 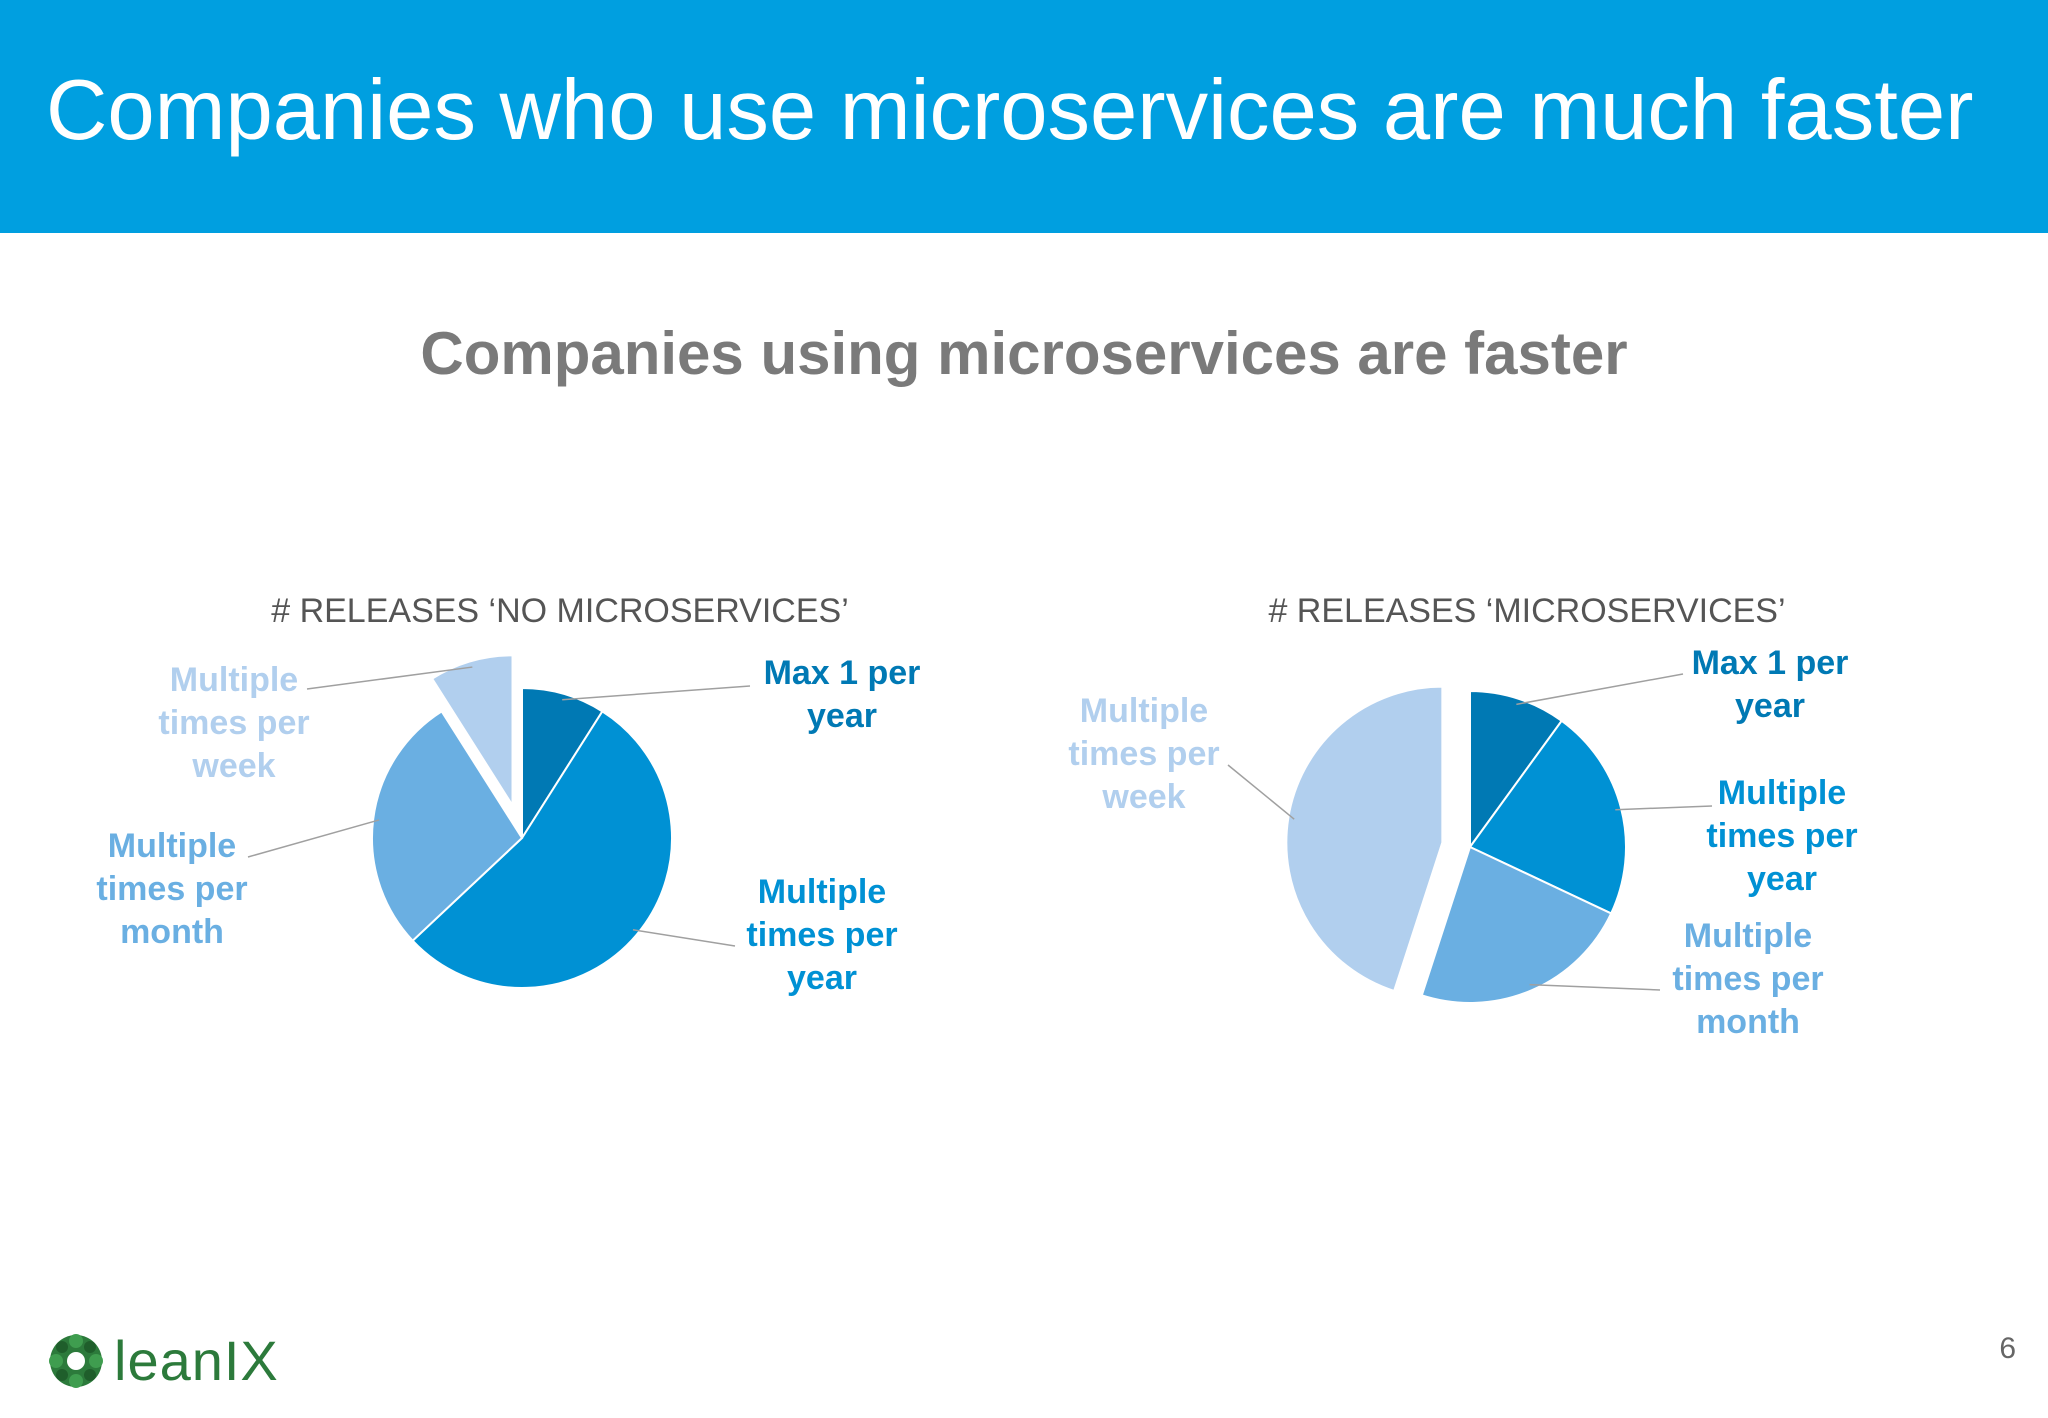 I want to click on pie-slice-multiple-times-per-year, so click(x=542, y=849).